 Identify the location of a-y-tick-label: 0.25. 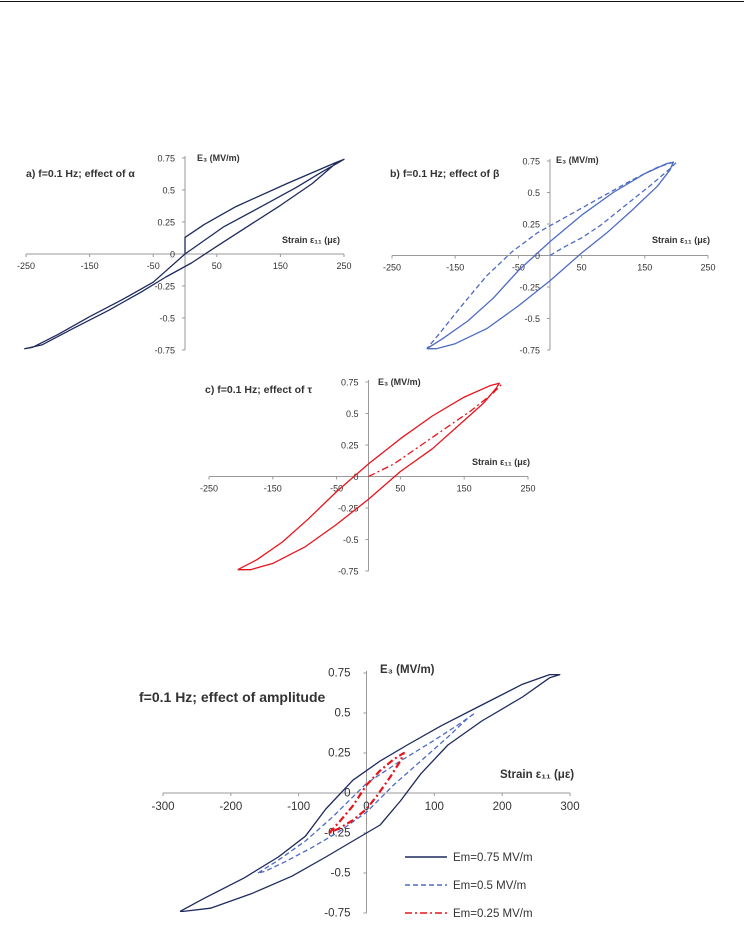
(166, 223).